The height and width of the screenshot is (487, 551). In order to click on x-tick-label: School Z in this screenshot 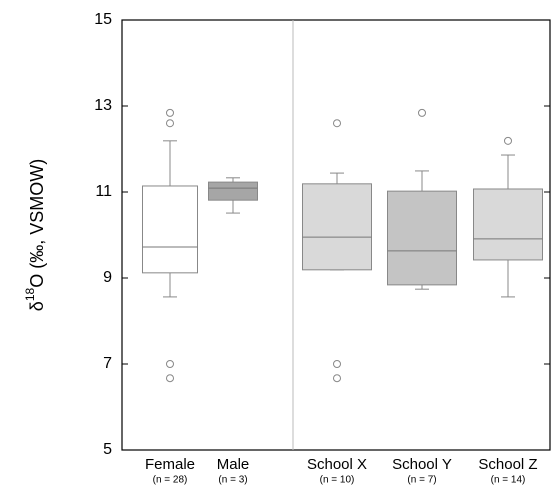, I will do `click(507, 464)`.